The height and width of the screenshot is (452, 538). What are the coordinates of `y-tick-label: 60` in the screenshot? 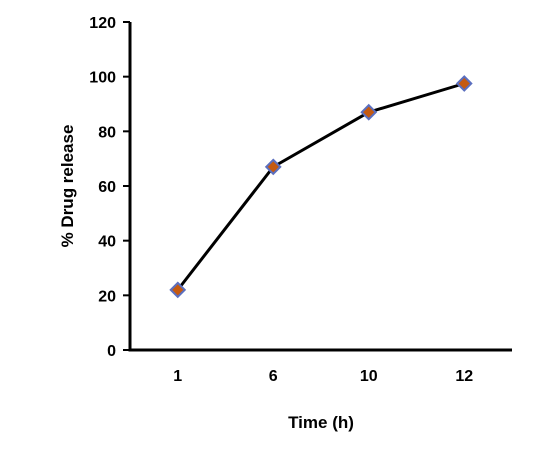 It's located at (107, 187).